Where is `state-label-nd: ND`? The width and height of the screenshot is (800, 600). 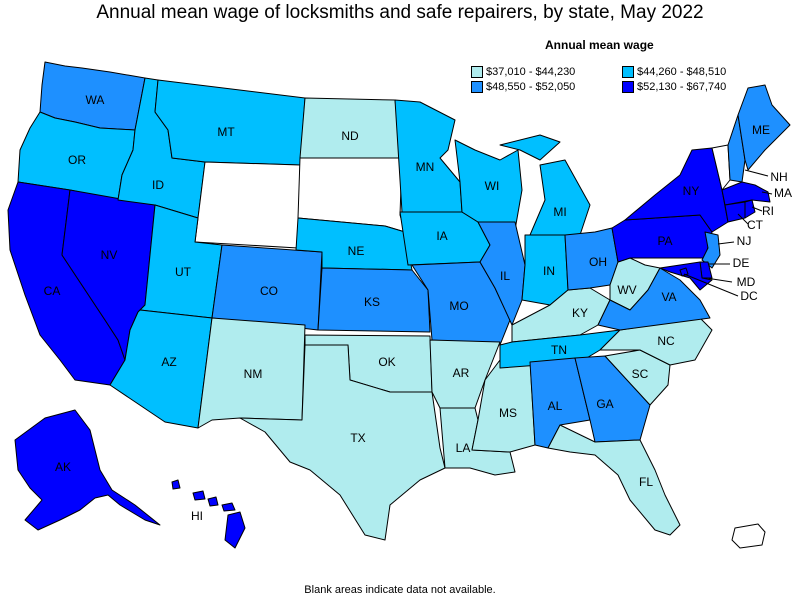 state-label-nd: ND is located at coordinates (350, 136).